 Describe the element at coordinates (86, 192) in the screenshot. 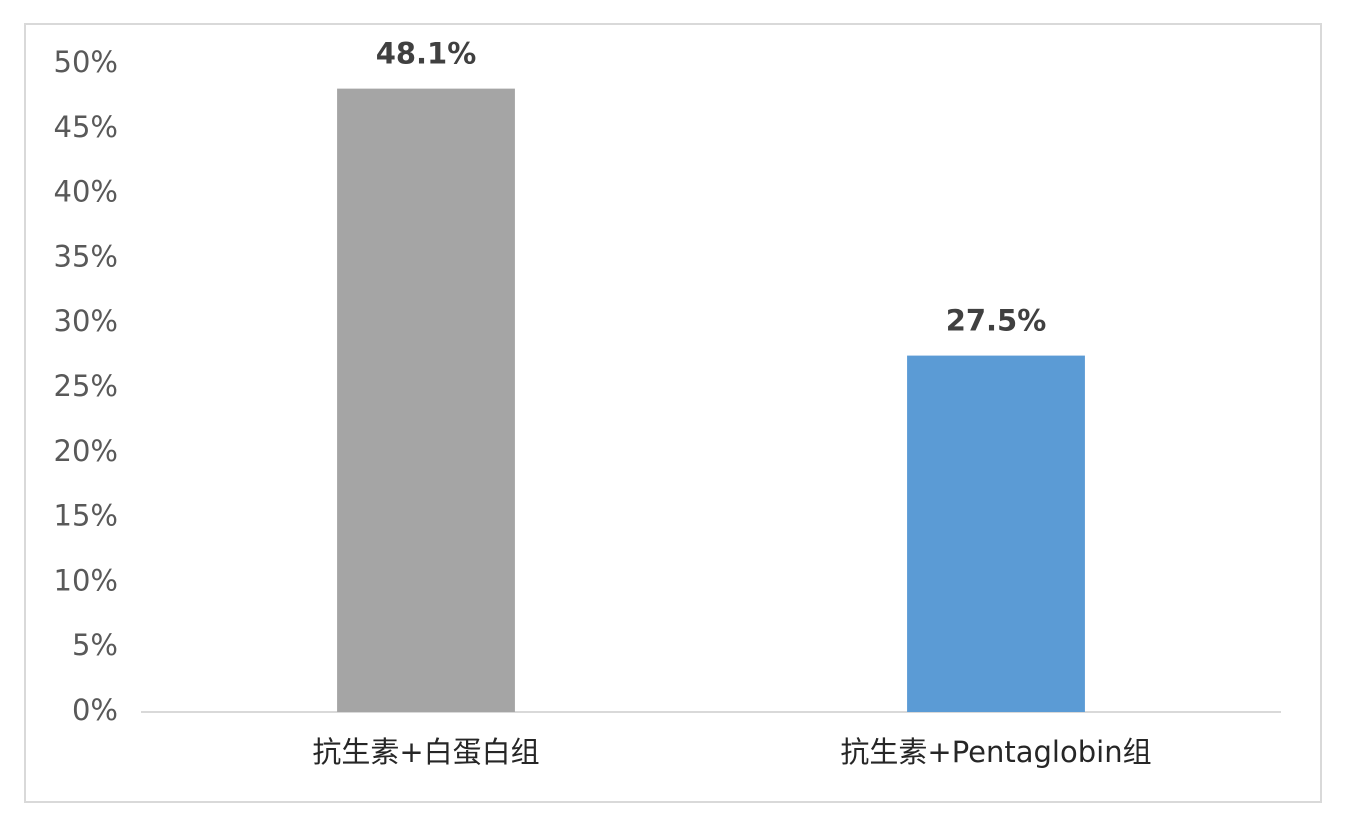

I see `y-tick-label: 40%` at that location.